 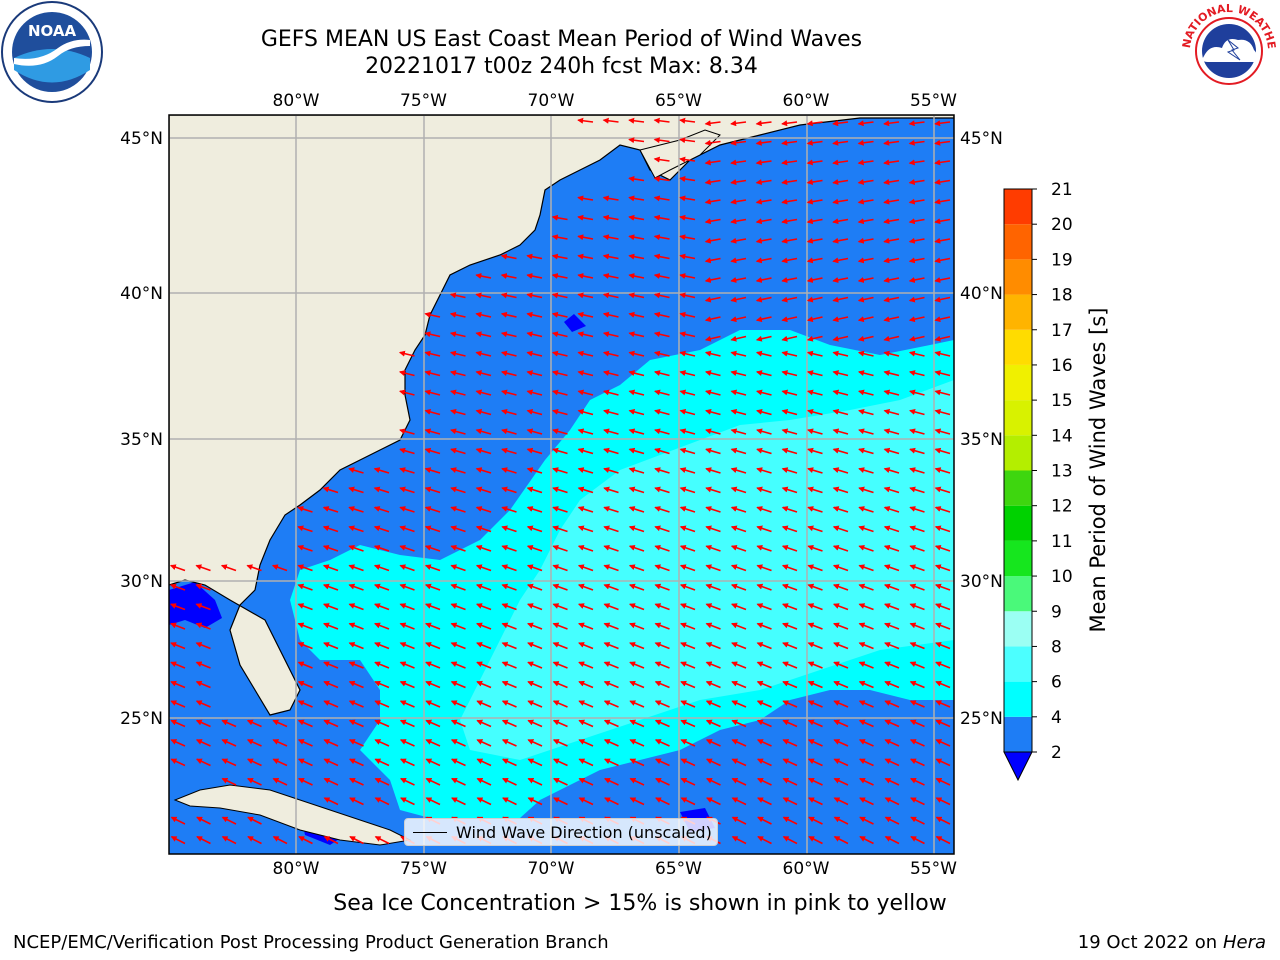 What do you see at coordinates (1056, 753) in the screenshot?
I see `colorbar-tick-label: 2` at bounding box center [1056, 753].